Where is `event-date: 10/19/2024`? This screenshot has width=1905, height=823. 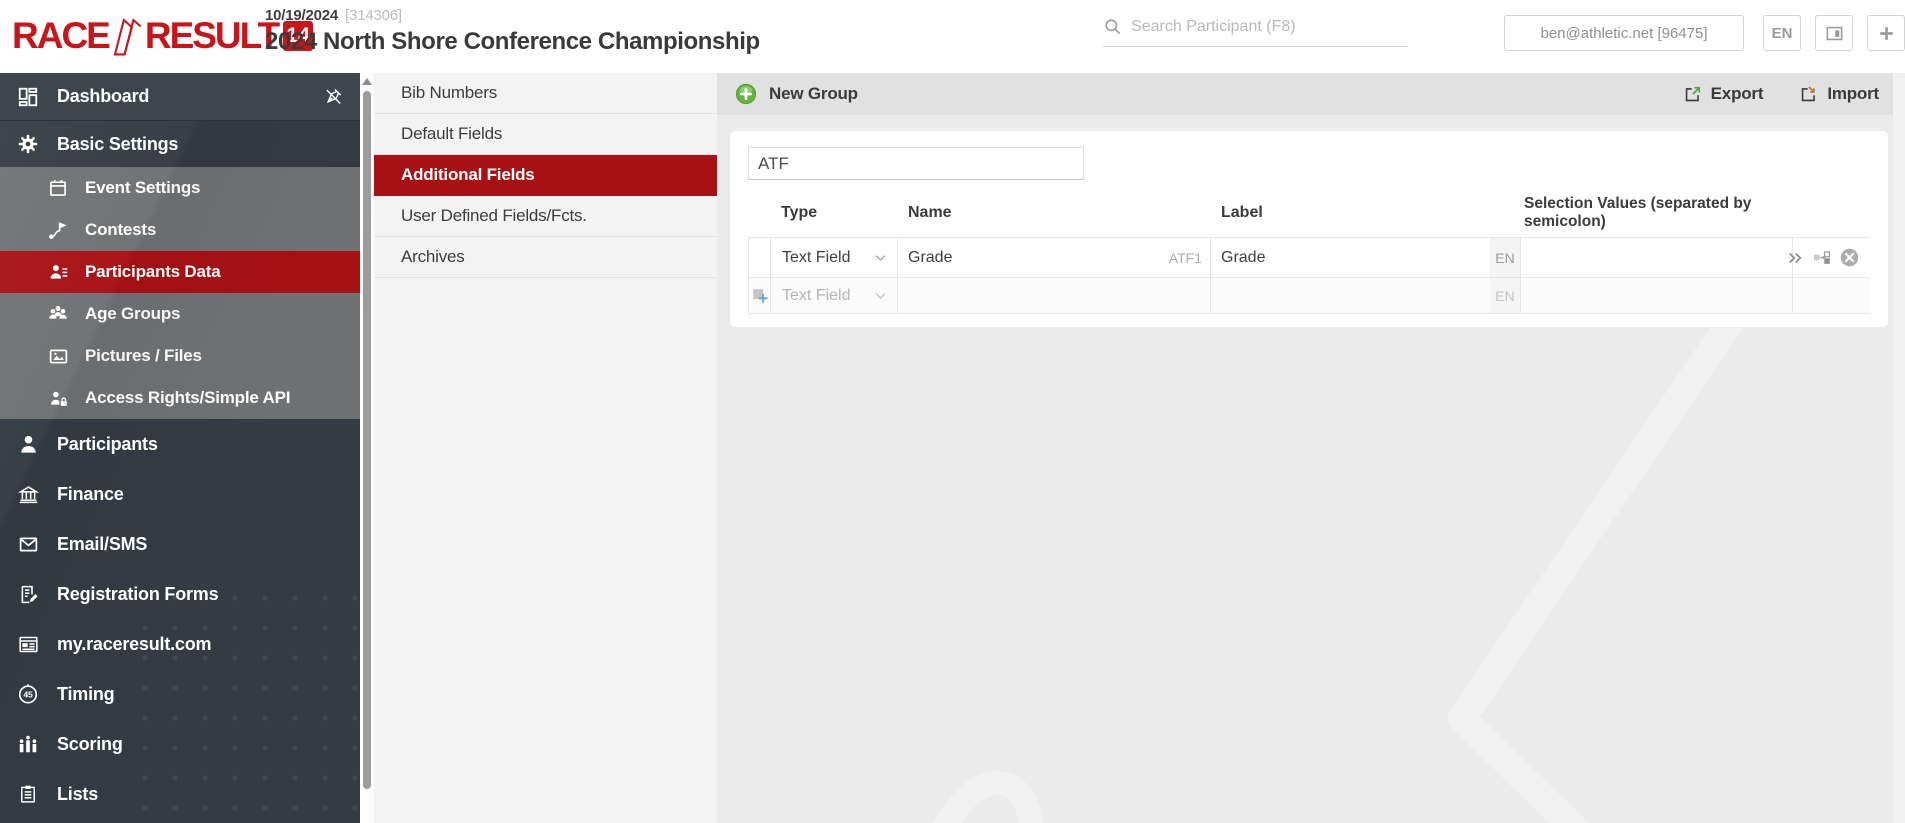
event-date: 10/19/2024 is located at coordinates (302, 15).